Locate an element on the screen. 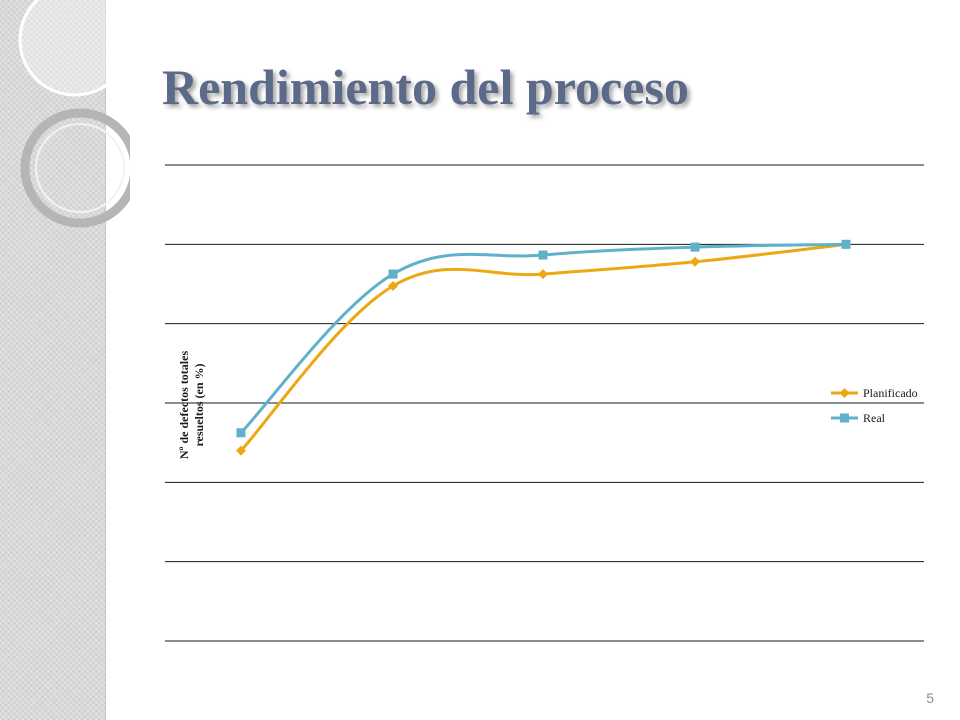 This screenshot has width=960, height=720. decorative-circle-large is located at coordinates (74, 48).